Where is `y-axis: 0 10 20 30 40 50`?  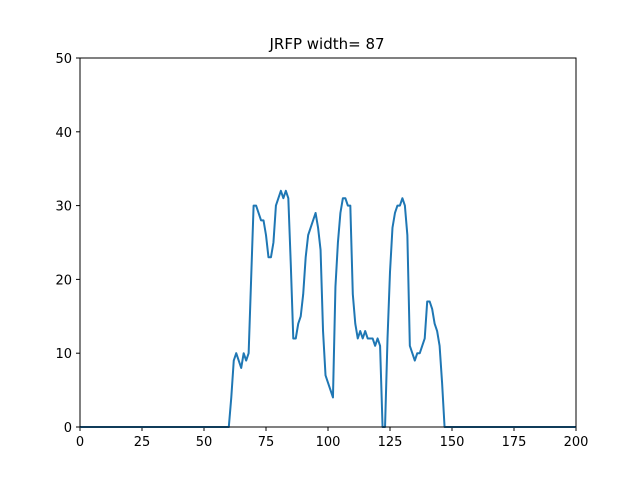
y-axis: 0 10 20 30 40 50 is located at coordinates (67, 244).